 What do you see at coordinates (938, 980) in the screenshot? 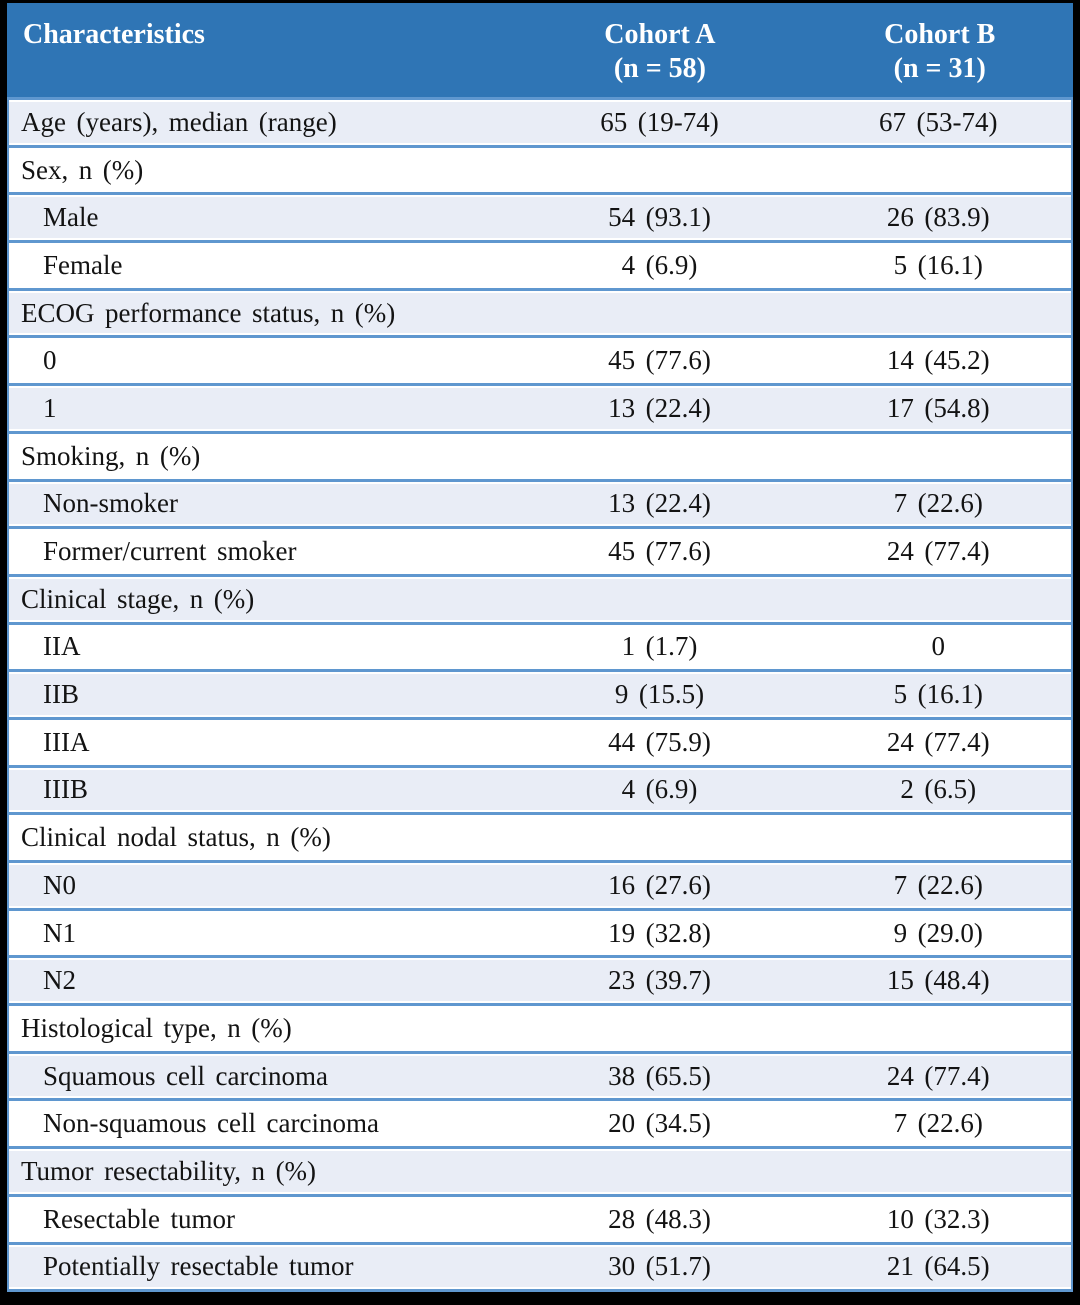
I see `cohort-b-value-cell: 15 (48.4)` at bounding box center [938, 980].